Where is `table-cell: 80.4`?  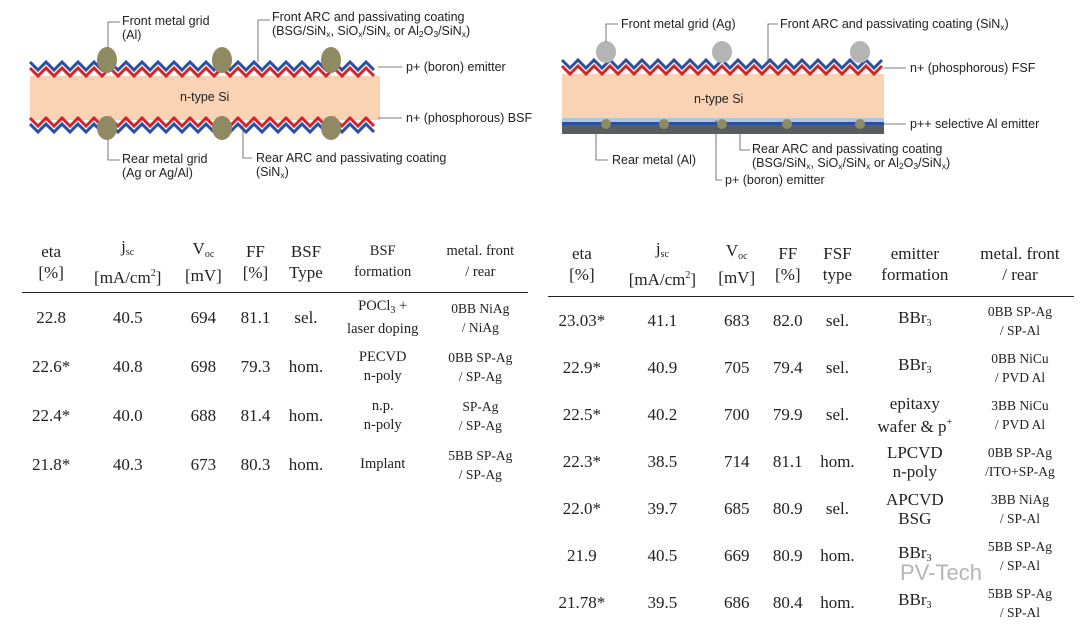
table-cell: 80.4 is located at coordinates (787, 602).